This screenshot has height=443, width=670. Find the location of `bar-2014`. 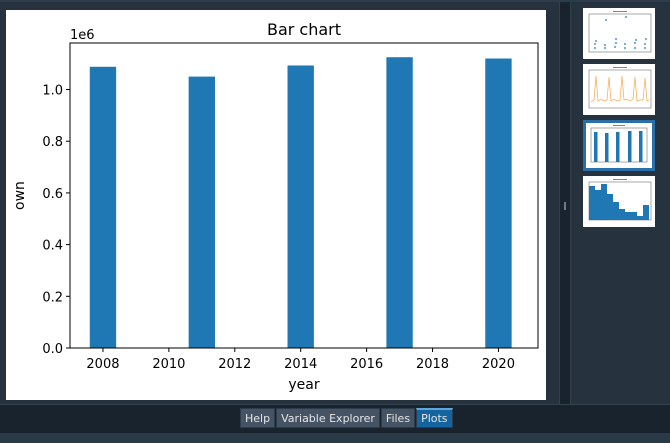

bar-2014 is located at coordinates (300, 206).